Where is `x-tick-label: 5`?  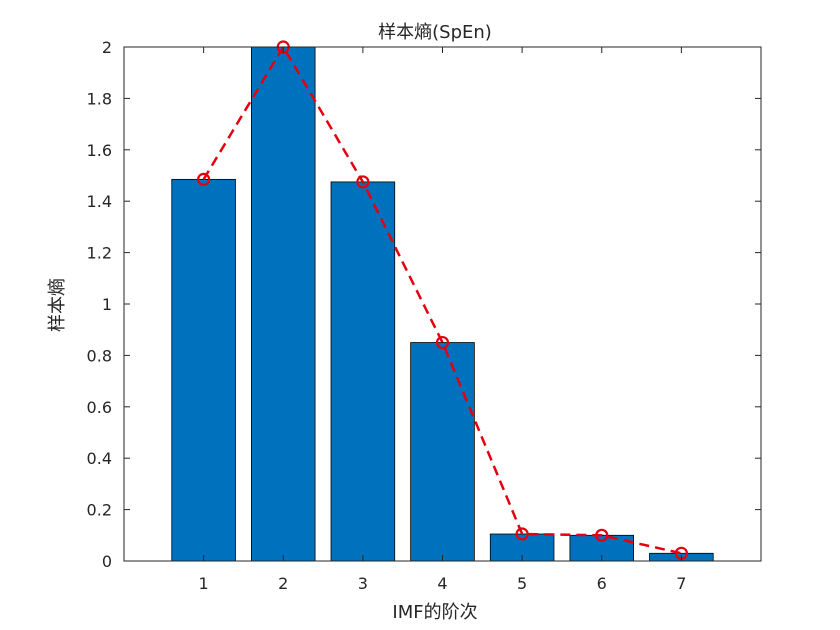
x-tick-label: 5 is located at coordinates (522, 583).